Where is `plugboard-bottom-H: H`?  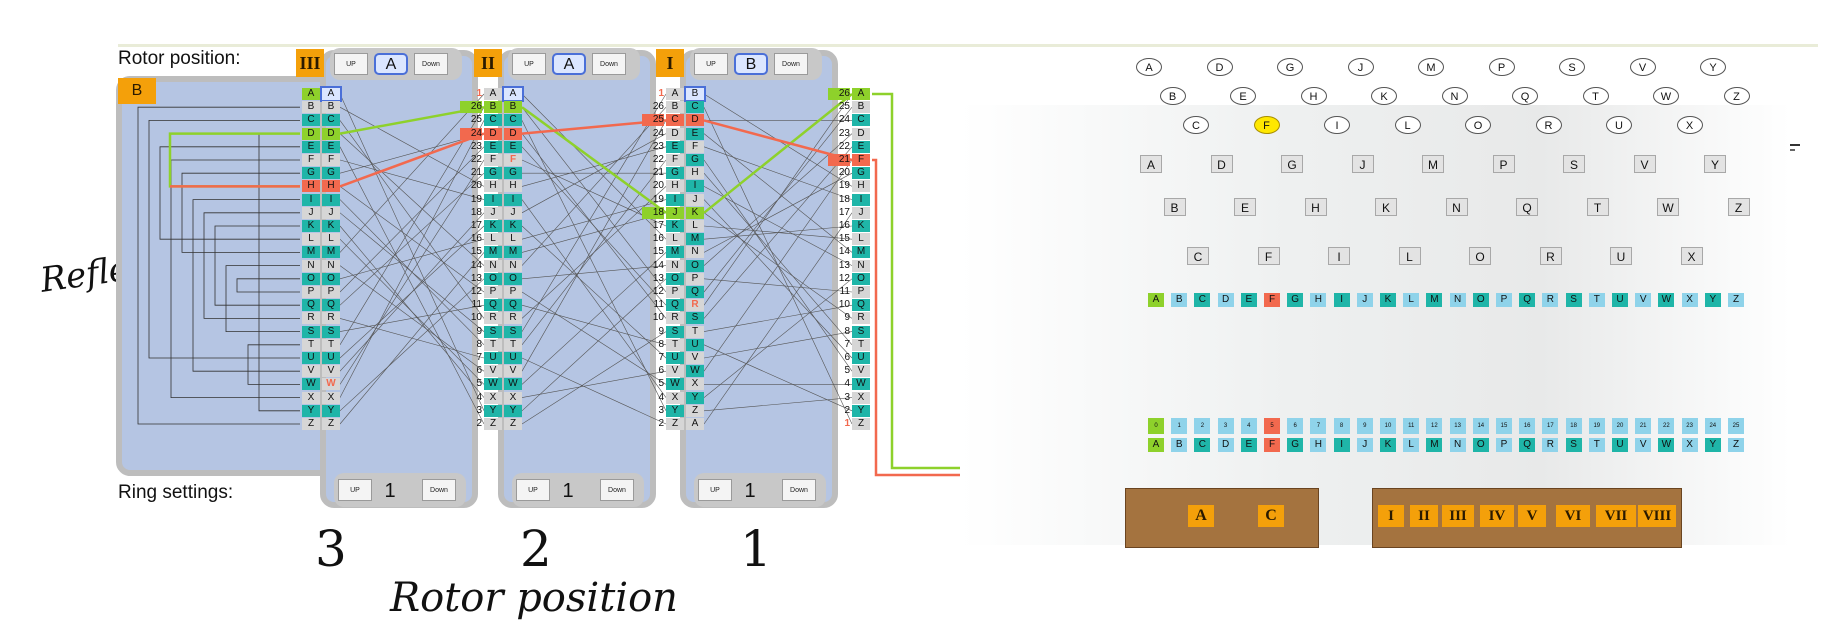 plugboard-bottom-H: H is located at coordinates (1318, 445).